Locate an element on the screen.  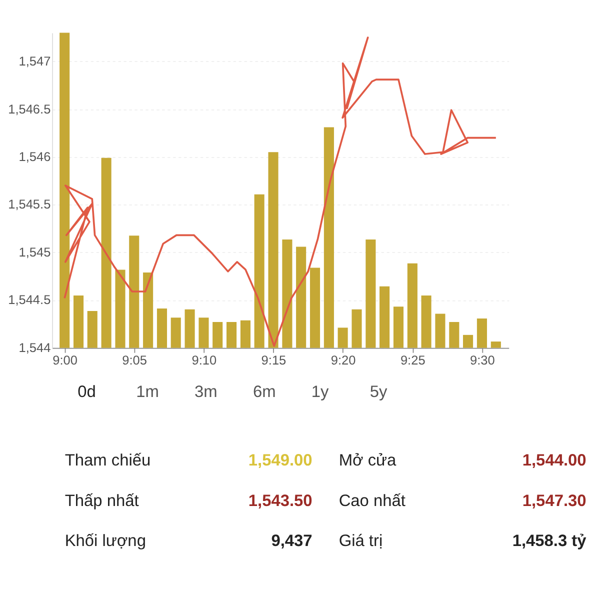
y-tick-label: 1,546.5 is located at coordinates (29, 108).